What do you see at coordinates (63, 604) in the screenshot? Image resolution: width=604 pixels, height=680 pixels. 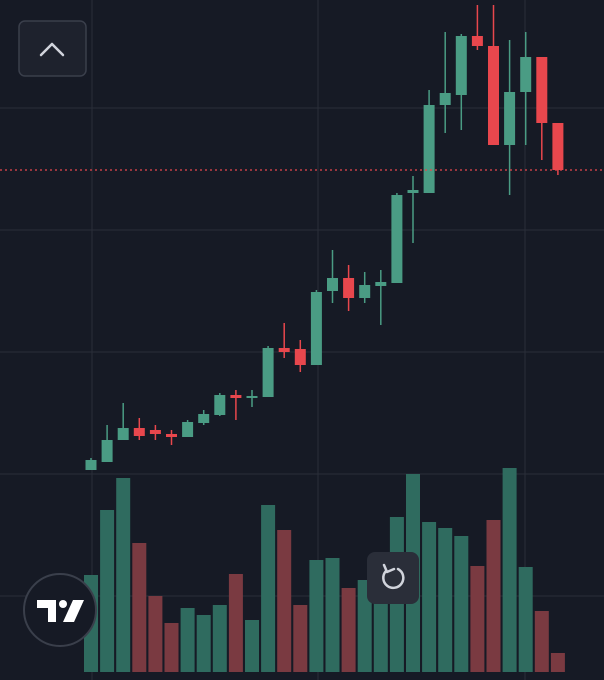 I see `logo-dot` at bounding box center [63, 604].